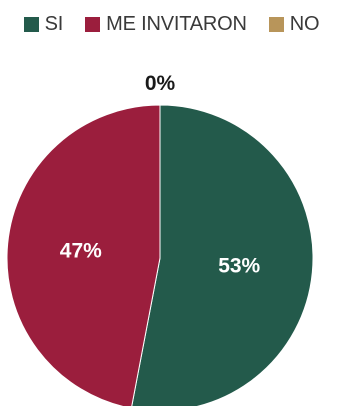 Image resolution: width=343 pixels, height=406 pixels. I want to click on legend-swatch-no, so click(276, 24).